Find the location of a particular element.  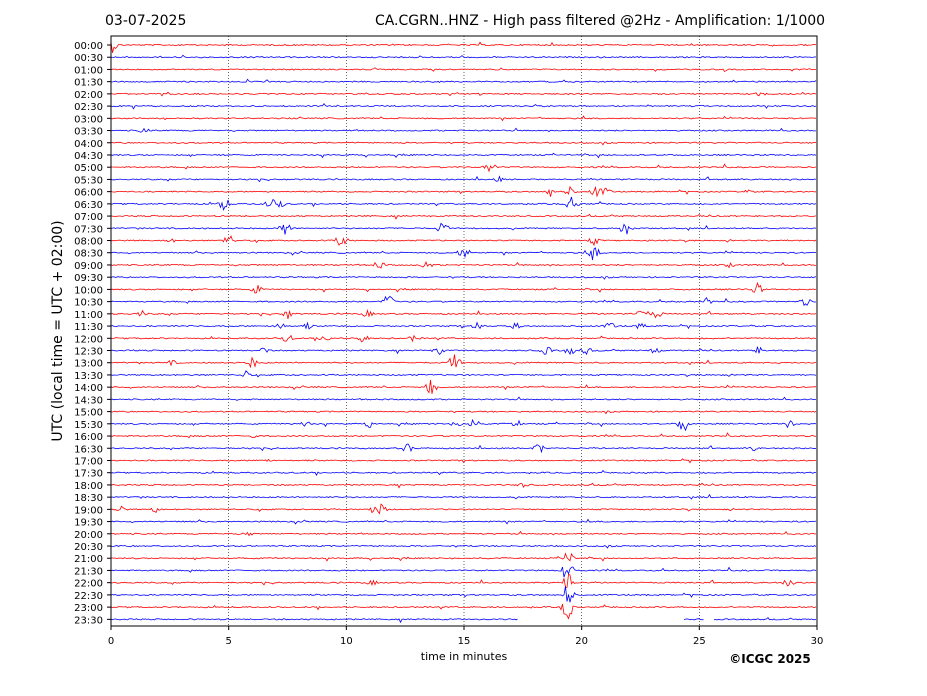

y-tick-label: 22:30 is located at coordinates (88, 596).